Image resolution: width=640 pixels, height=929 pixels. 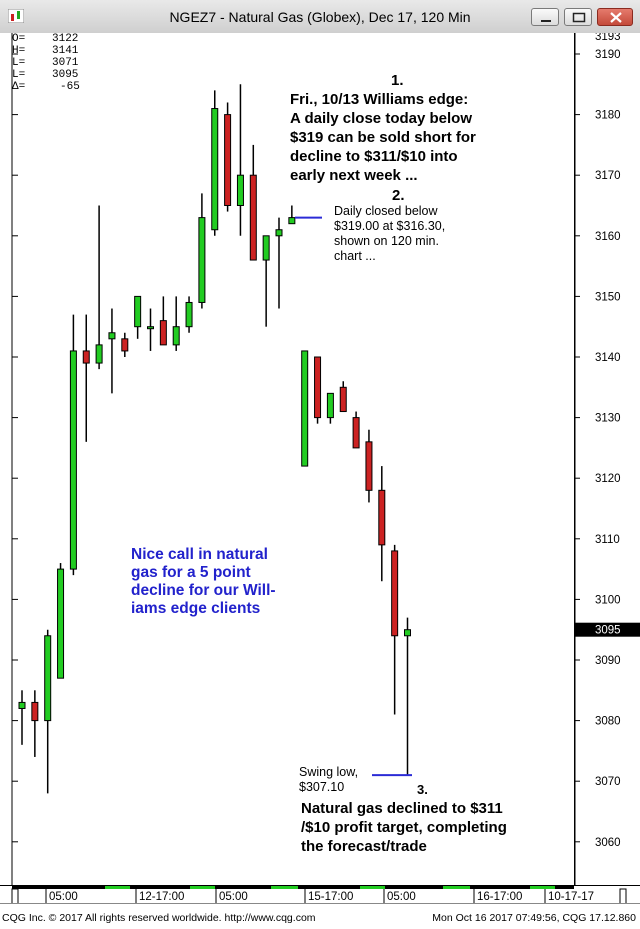 I want to click on close-icon, so click(x=616, y=17).